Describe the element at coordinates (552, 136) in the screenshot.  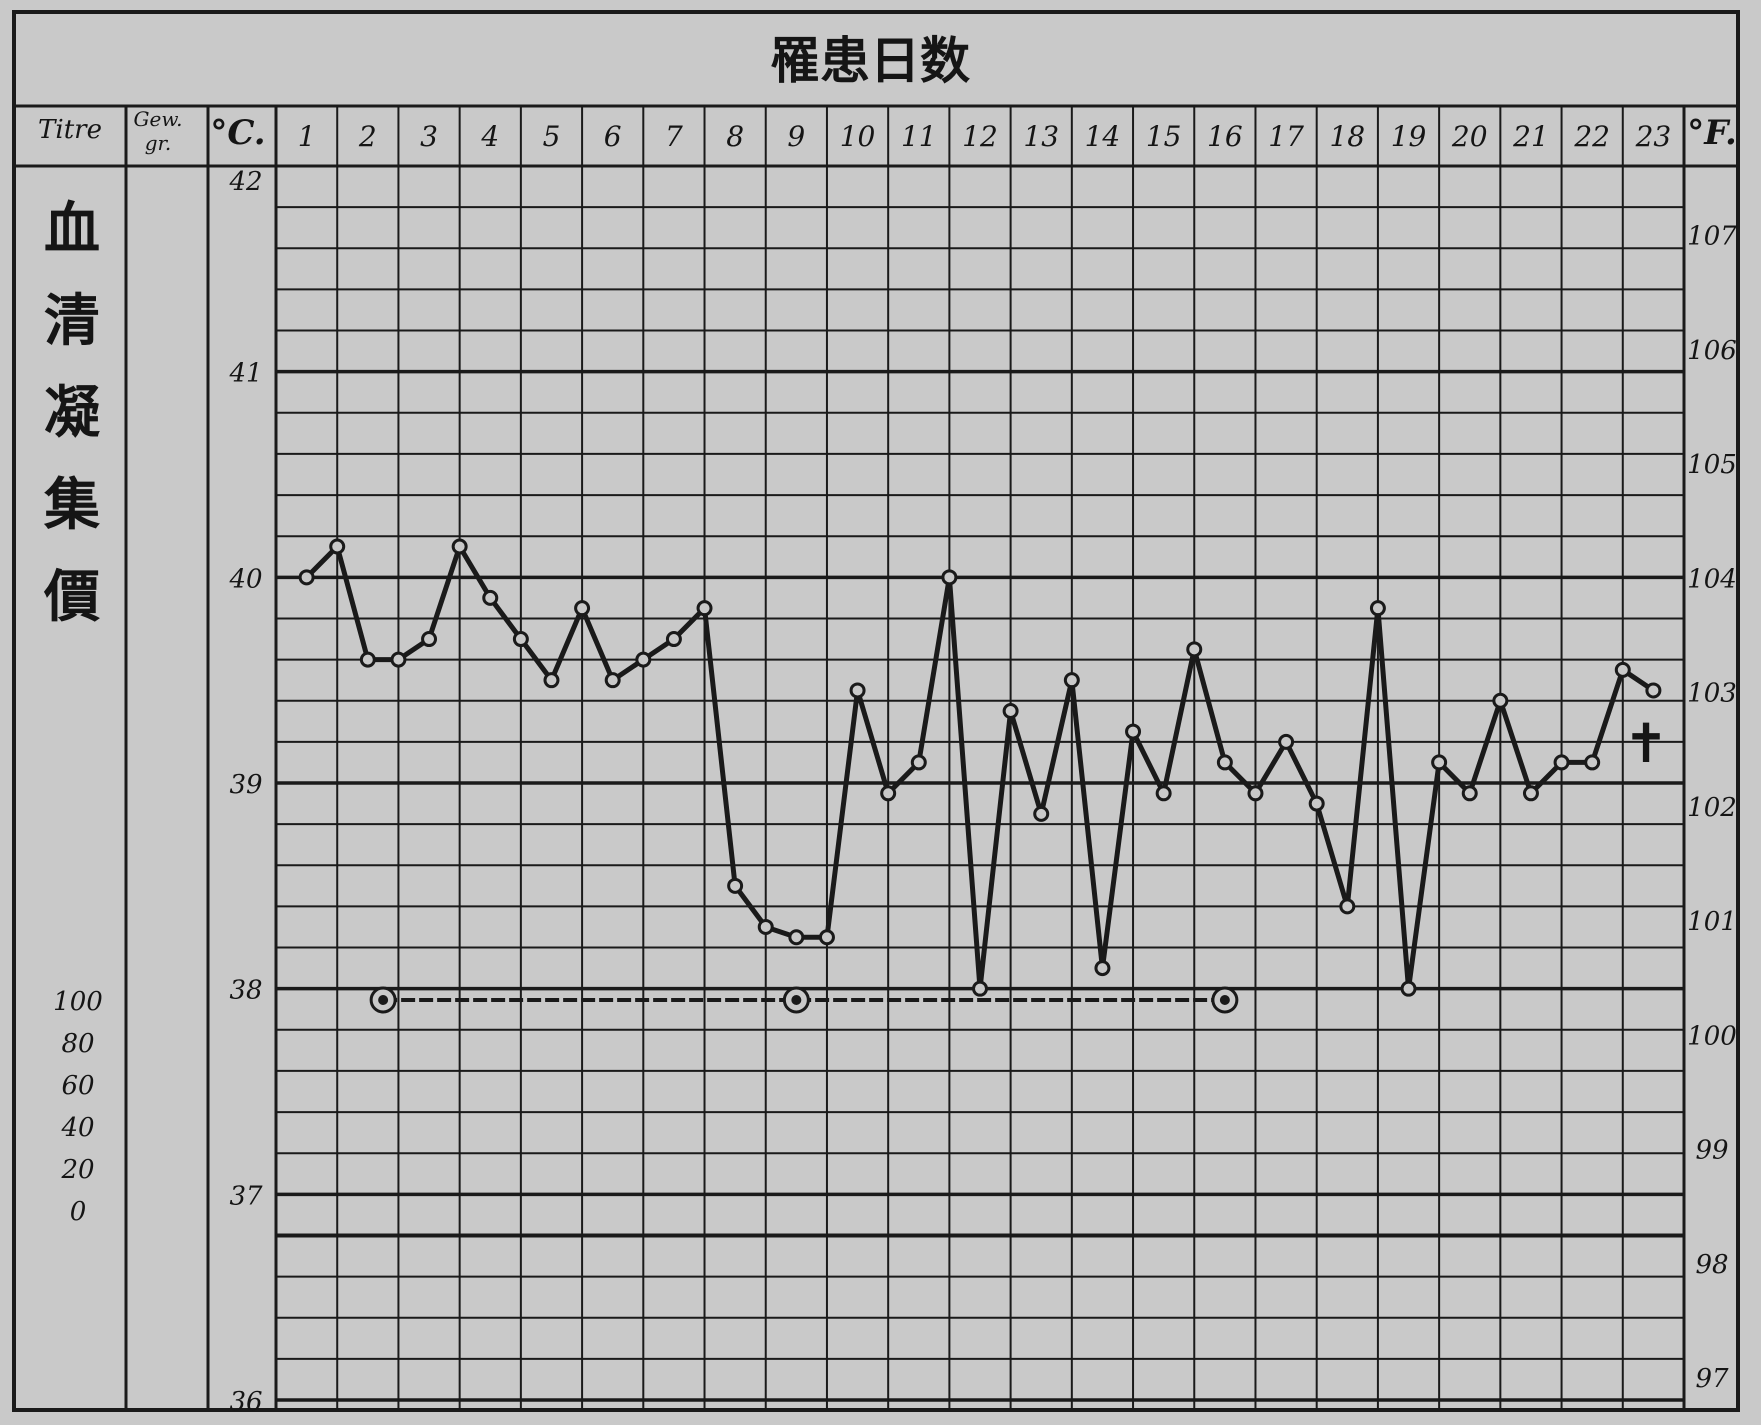
I see `x-tick-label-5: 5` at that location.